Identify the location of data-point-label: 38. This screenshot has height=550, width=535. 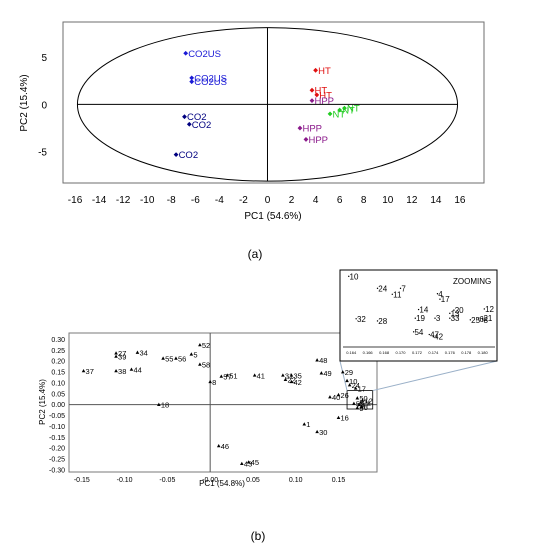
(122, 371).